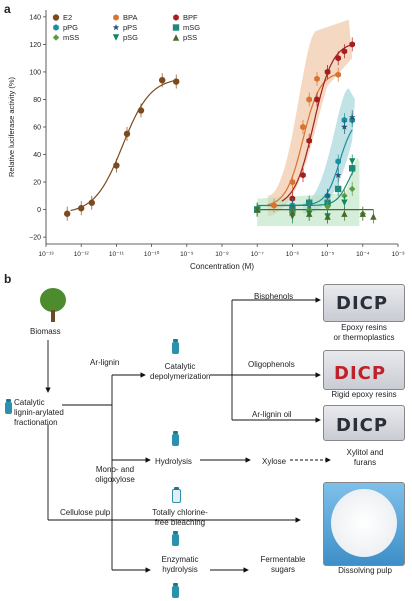 This screenshot has width=412, height=601. Describe the element at coordinates (180, 564) in the screenshot. I see `enzymatic-hydrolysis-label: Enzymatic hydrolysis` at that location.